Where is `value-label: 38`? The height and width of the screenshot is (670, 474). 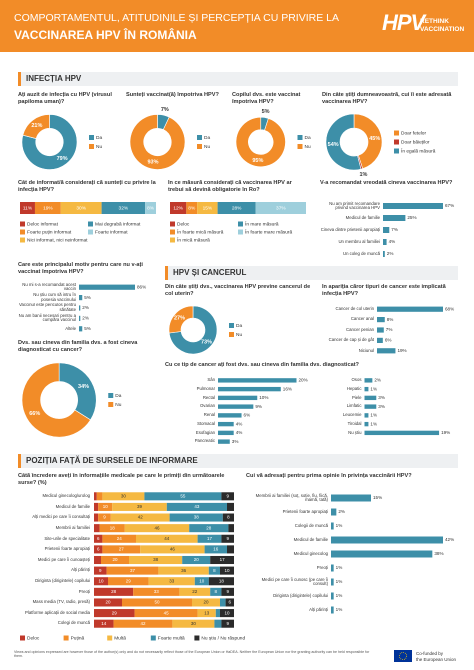
value-label: 38 is located at coordinates (197, 517).